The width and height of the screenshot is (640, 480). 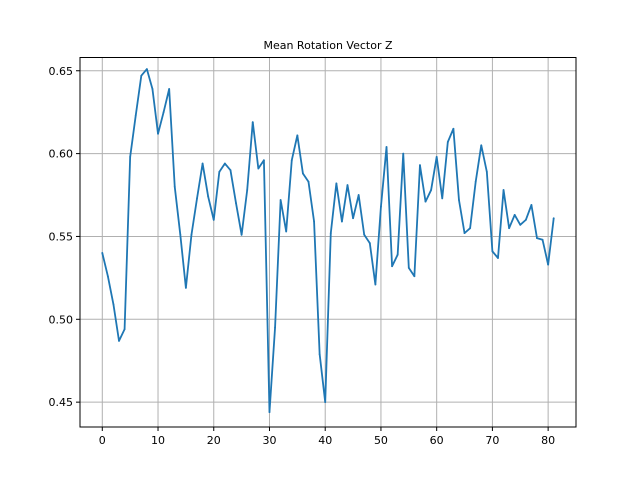 What do you see at coordinates (102, 440) in the screenshot?
I see `x-tick-label: 0` at bounding box center [102, 440].